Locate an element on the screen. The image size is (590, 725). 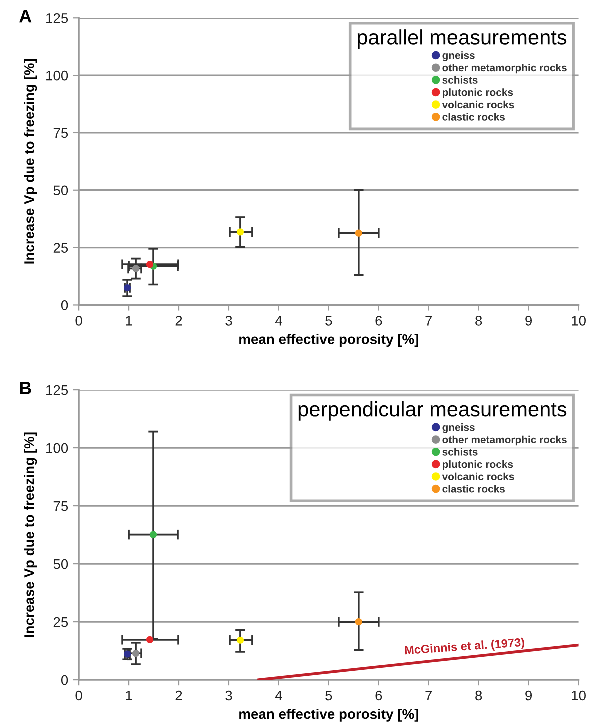
legend-title: parallel measurements is located at coordinates (462, 40).